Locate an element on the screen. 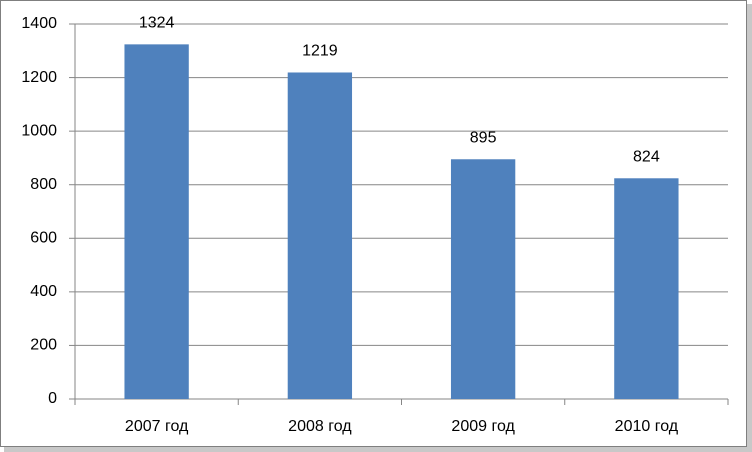 Image resolution: width=752 pixels, height=452 pixels. data-label: 1324 is located at coordinates (157, 23).